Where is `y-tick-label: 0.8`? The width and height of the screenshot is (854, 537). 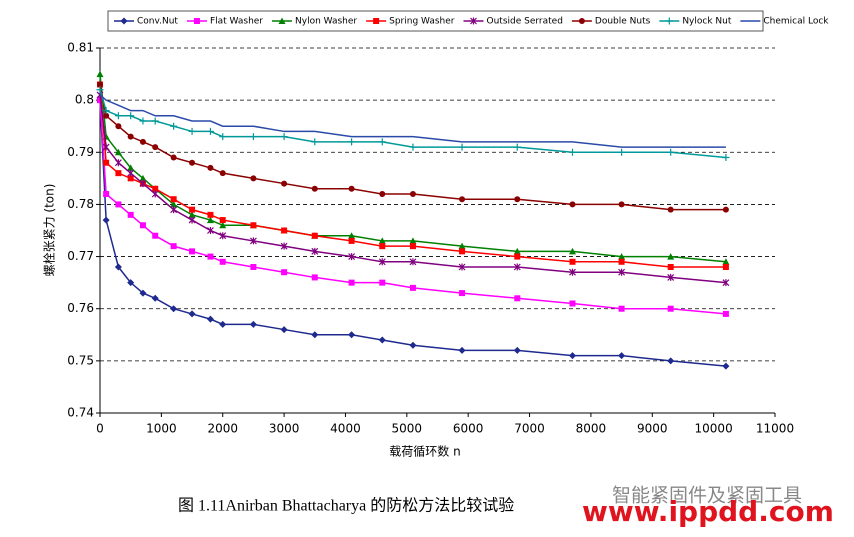
y-tick-label: 0.8 is located at coordinates (84, 100).